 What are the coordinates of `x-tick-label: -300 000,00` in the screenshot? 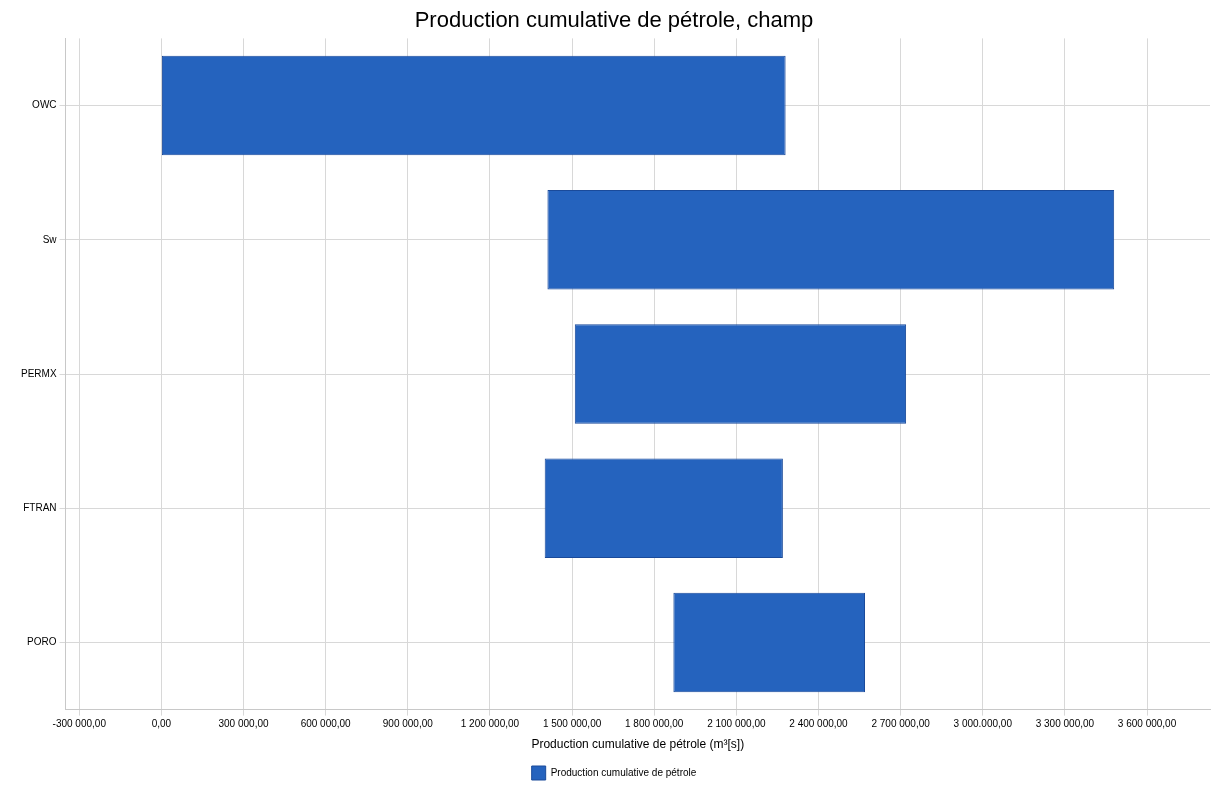 It's located at (79, 724).